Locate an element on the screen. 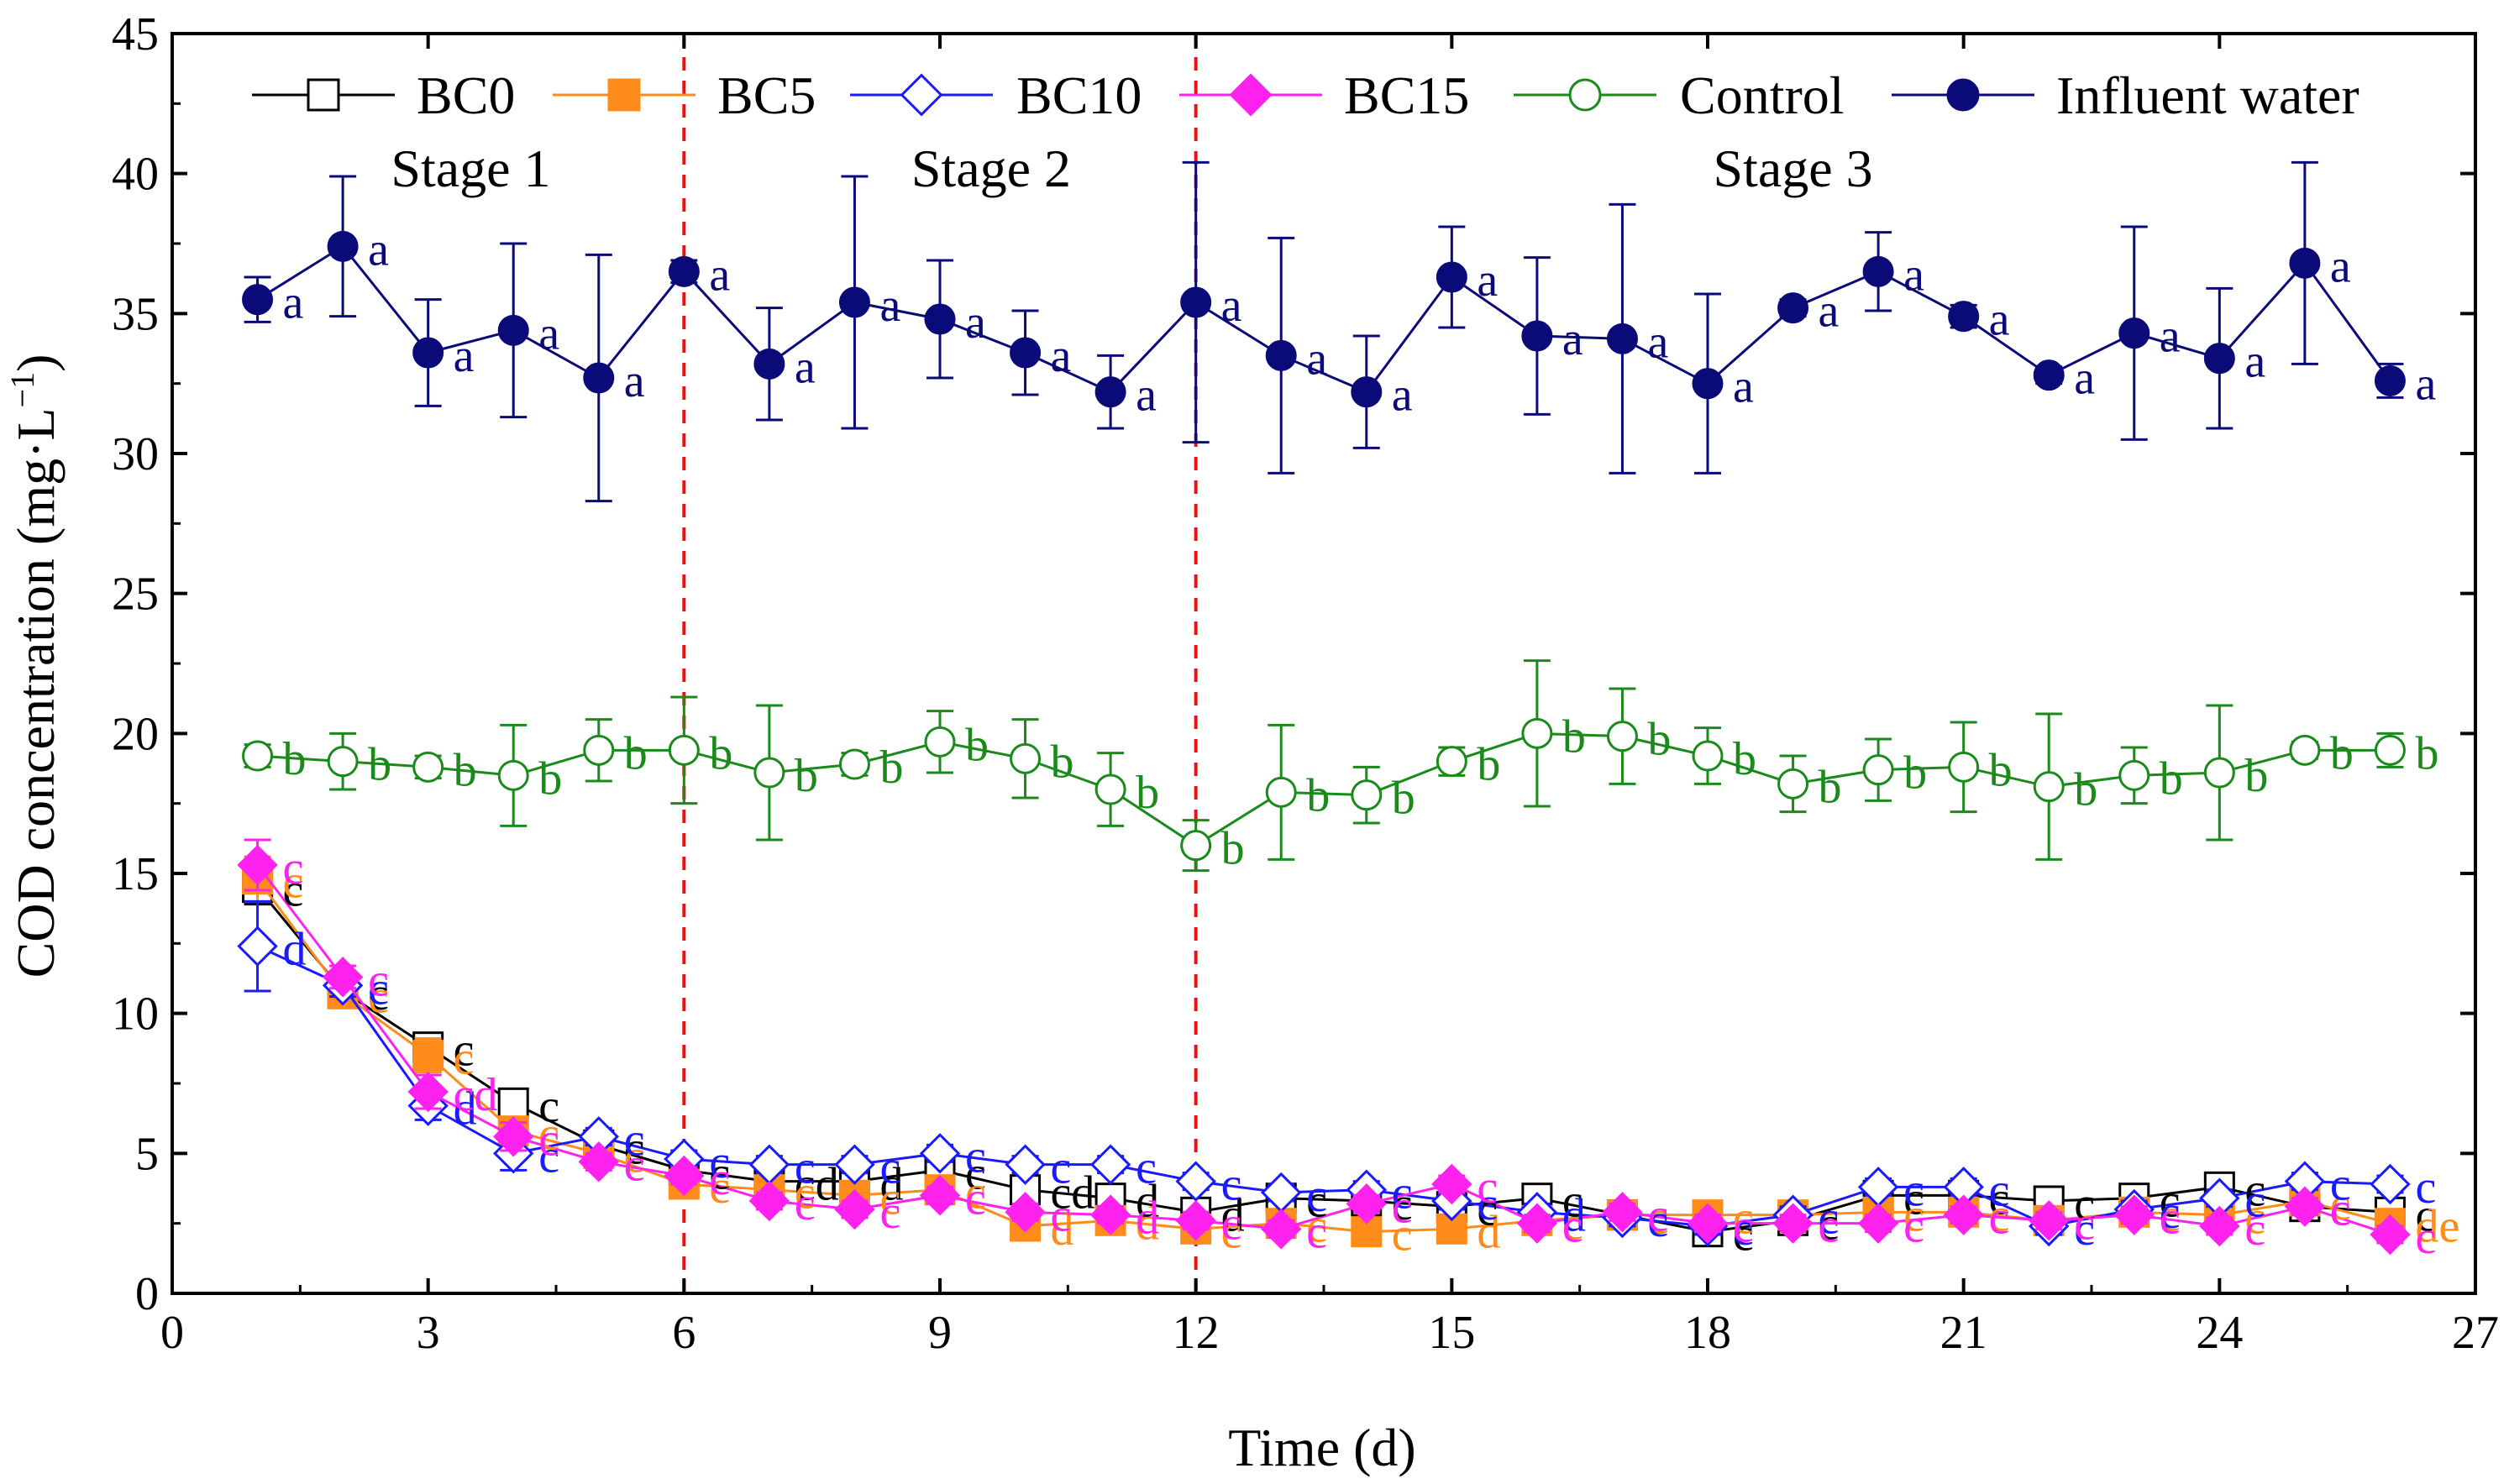 The image size is (2509, 1484). significance-letter: cd is located at coordinates (817, 1185).